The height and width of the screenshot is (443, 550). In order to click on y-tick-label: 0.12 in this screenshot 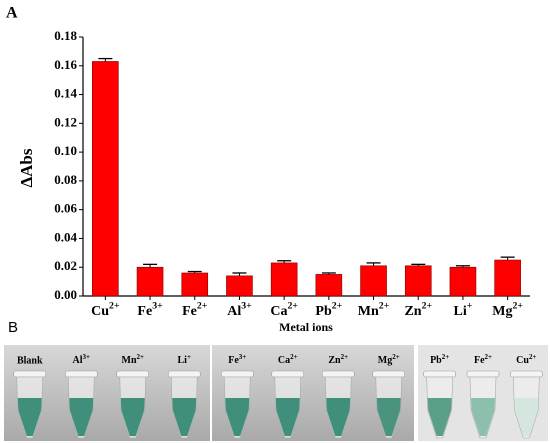, I will do `click(65, 121)`.